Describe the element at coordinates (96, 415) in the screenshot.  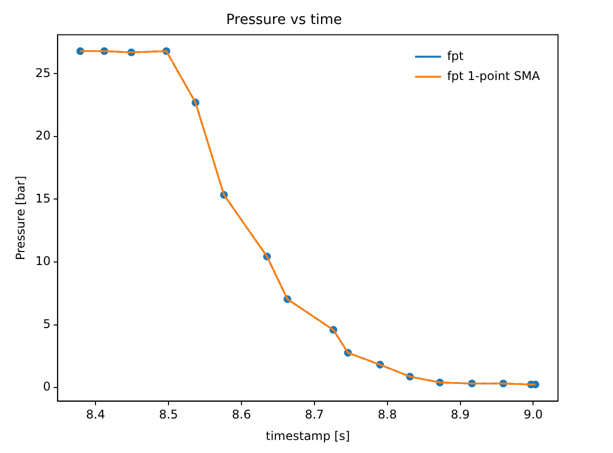
I see `x-tick-label: 8.4` at that location.